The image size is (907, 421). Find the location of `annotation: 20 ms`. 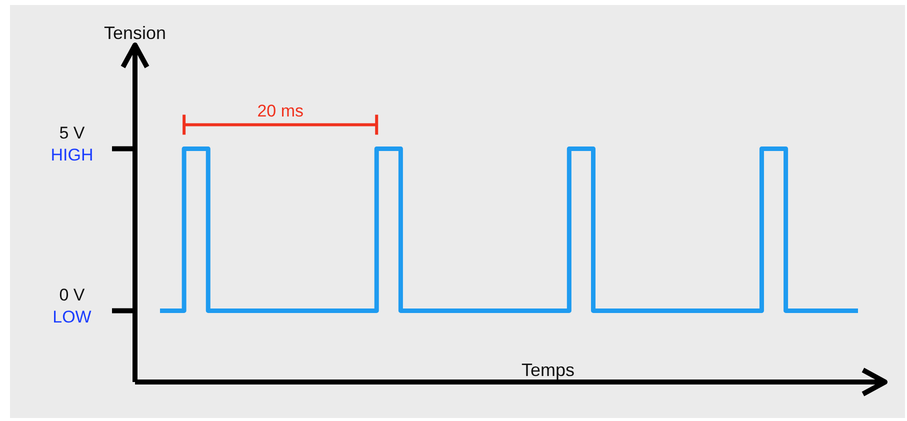

annotation: 20 ms is located at coordinates (280, 111).